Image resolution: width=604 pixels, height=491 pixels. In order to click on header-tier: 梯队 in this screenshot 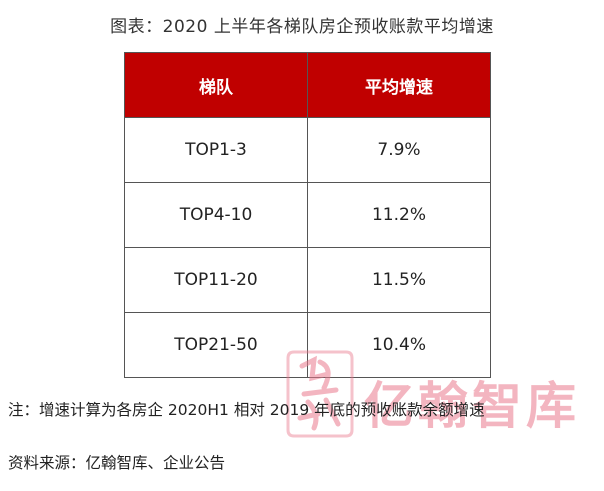, I will do `click(216, 85)`.